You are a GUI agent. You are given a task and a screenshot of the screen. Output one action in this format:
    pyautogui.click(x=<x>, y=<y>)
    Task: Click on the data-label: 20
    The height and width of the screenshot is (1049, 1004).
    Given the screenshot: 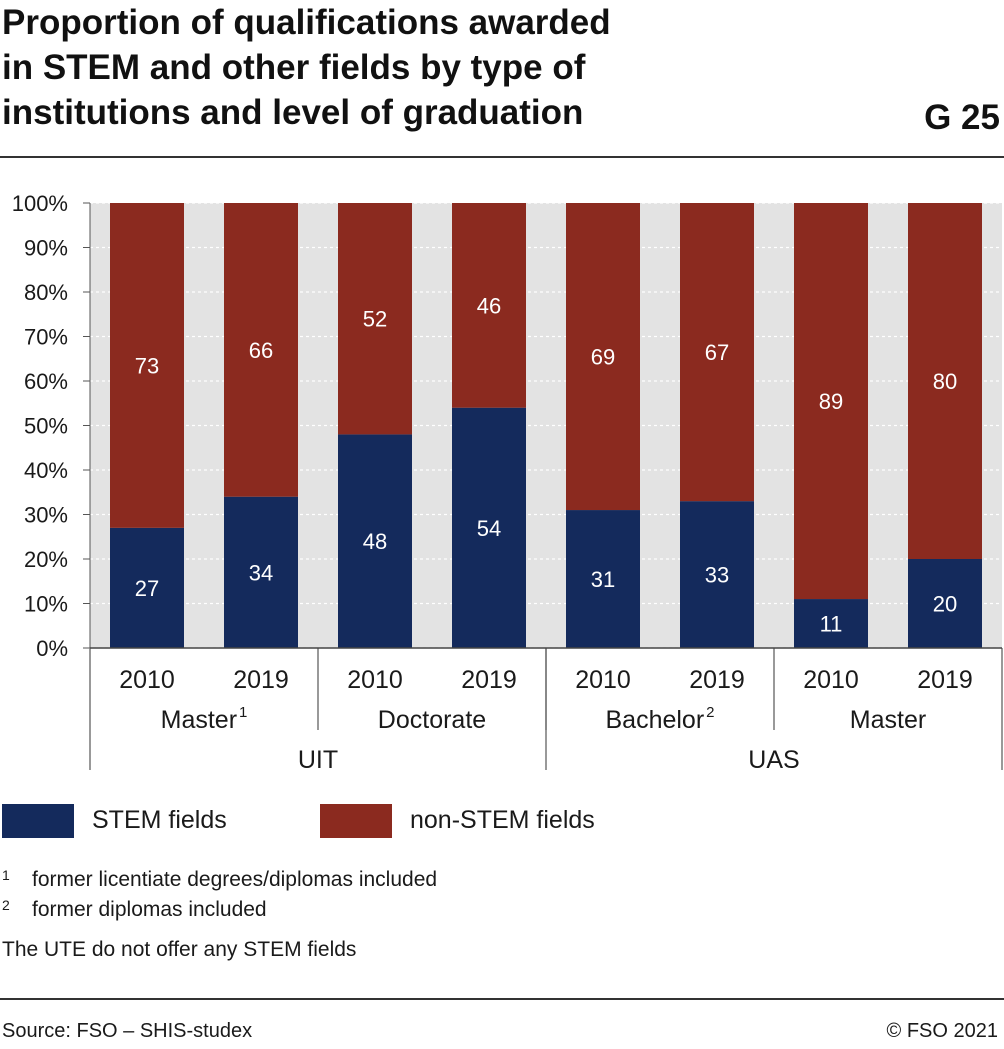 What is the action you would take?
    pyautogui.click(x=945, y=604)
    